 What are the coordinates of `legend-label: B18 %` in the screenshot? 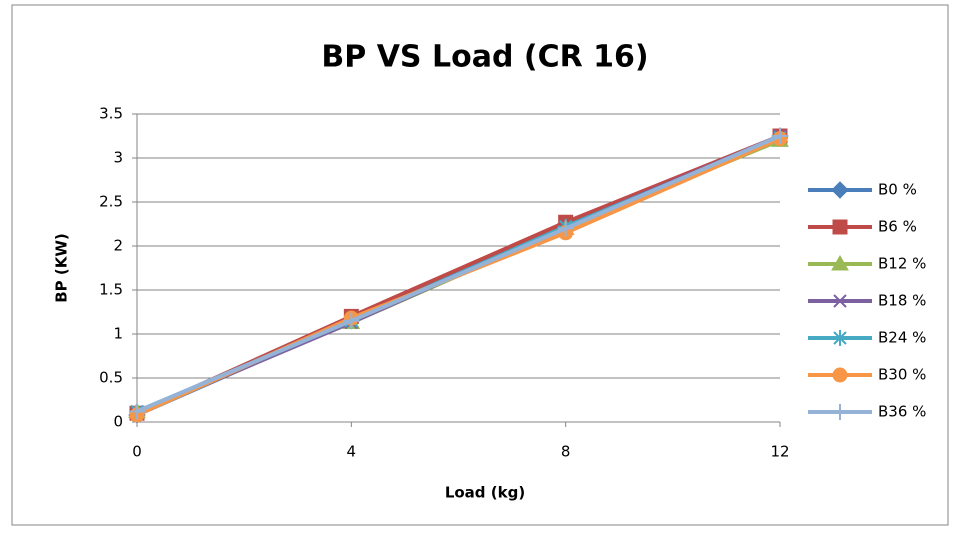 It's located at (902, 301).